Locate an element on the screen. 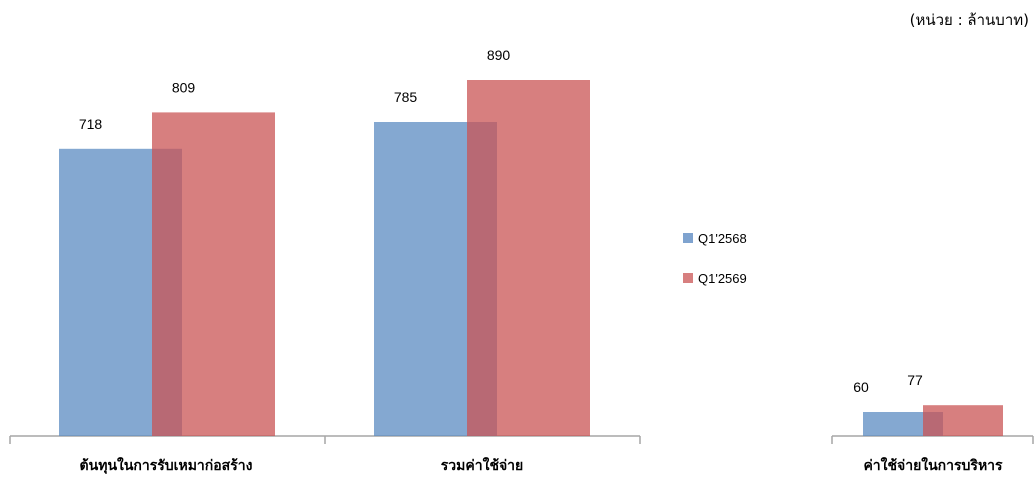 The image size is (1035, 477). legend-label-series-1: Q1'2568 is located at coordinates (722, 238).